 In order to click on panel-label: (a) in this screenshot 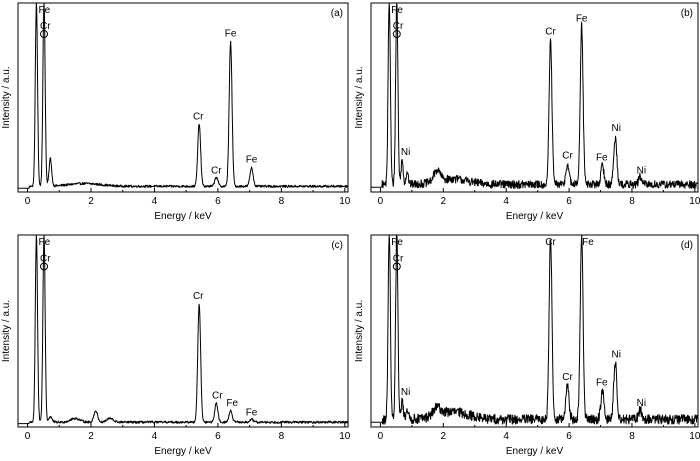, I will do `click(337, 13)`.